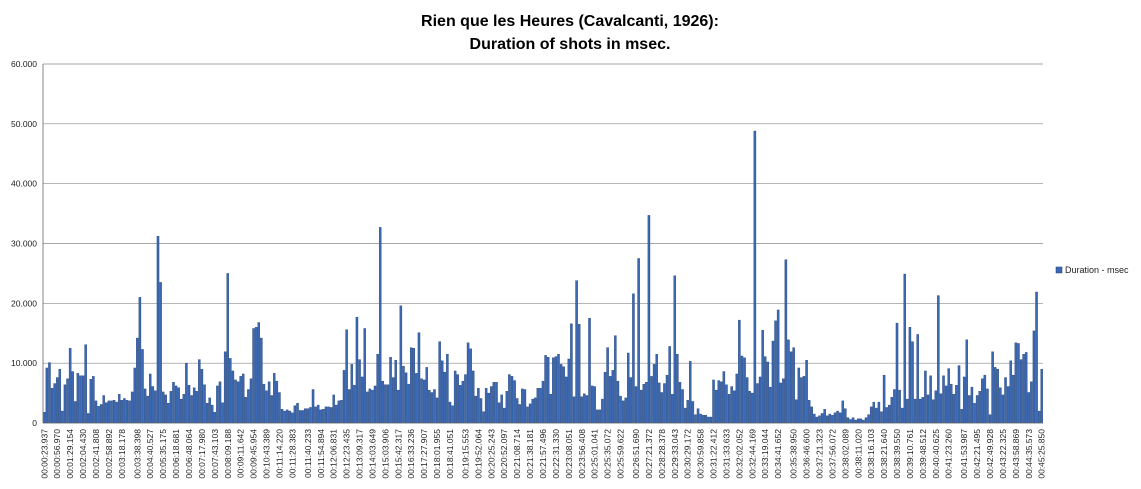 The image size is (1141, 489). Describe the element at coordinates (1097, 270) in the screenshot. I see `legend-label: Duration - msec` at that location.